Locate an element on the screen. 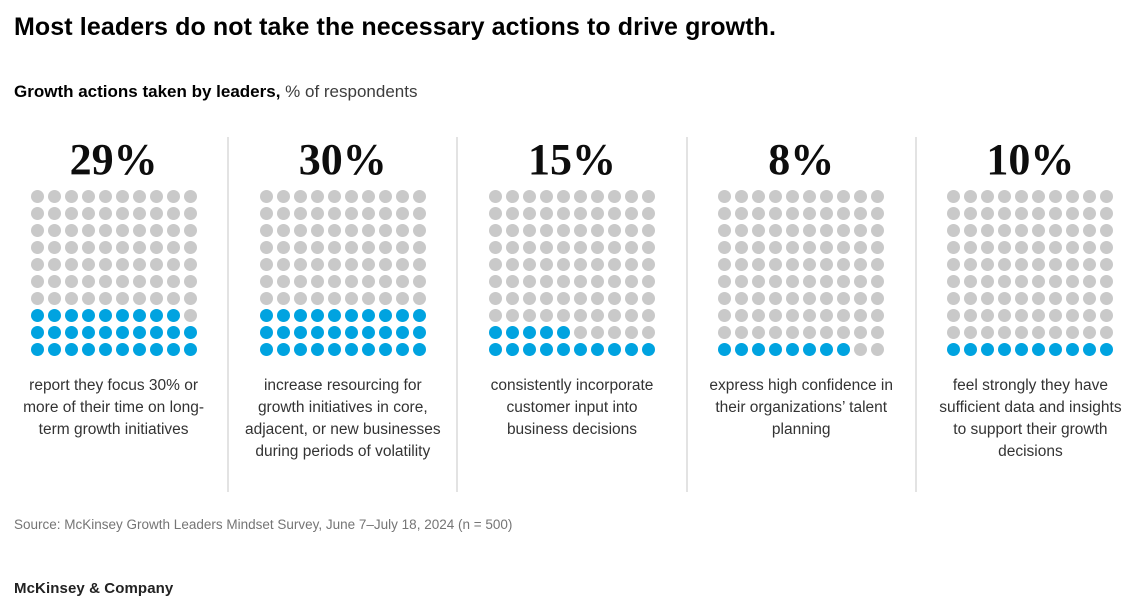 Image resolution: width=1144 pixels, height=609 pixels. percent-label: 15% is located at coordinates (572, 159).